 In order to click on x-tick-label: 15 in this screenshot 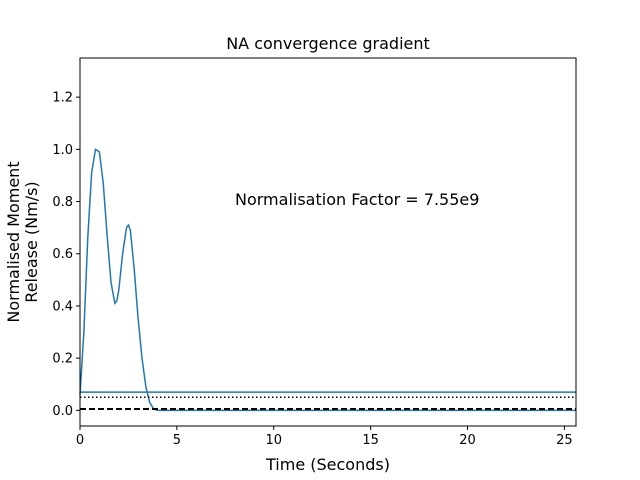, I will do `click(370, 440)`.